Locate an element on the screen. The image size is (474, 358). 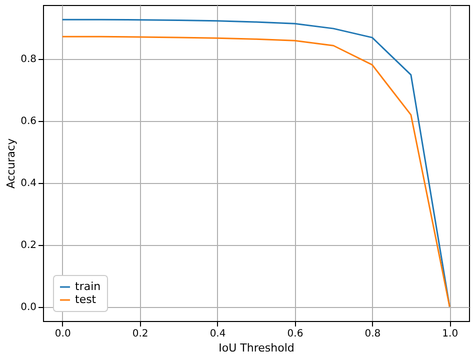
legend-label: test is located at coordinates (86, 299).